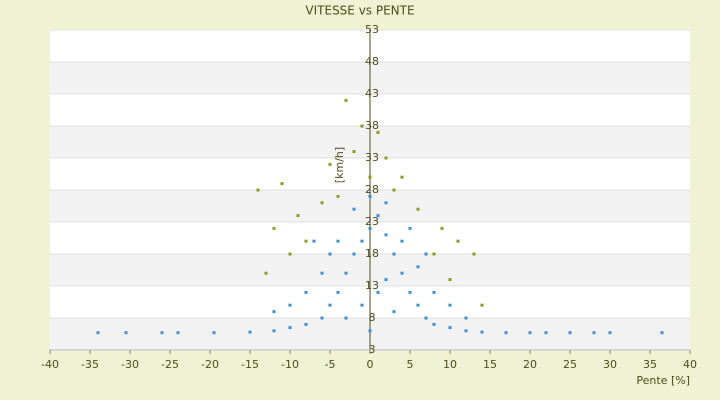  What do you see at coordinates (372, 285) in the screenshot?
I see `y-tick-label: 13` at bounding box center [372, 285].